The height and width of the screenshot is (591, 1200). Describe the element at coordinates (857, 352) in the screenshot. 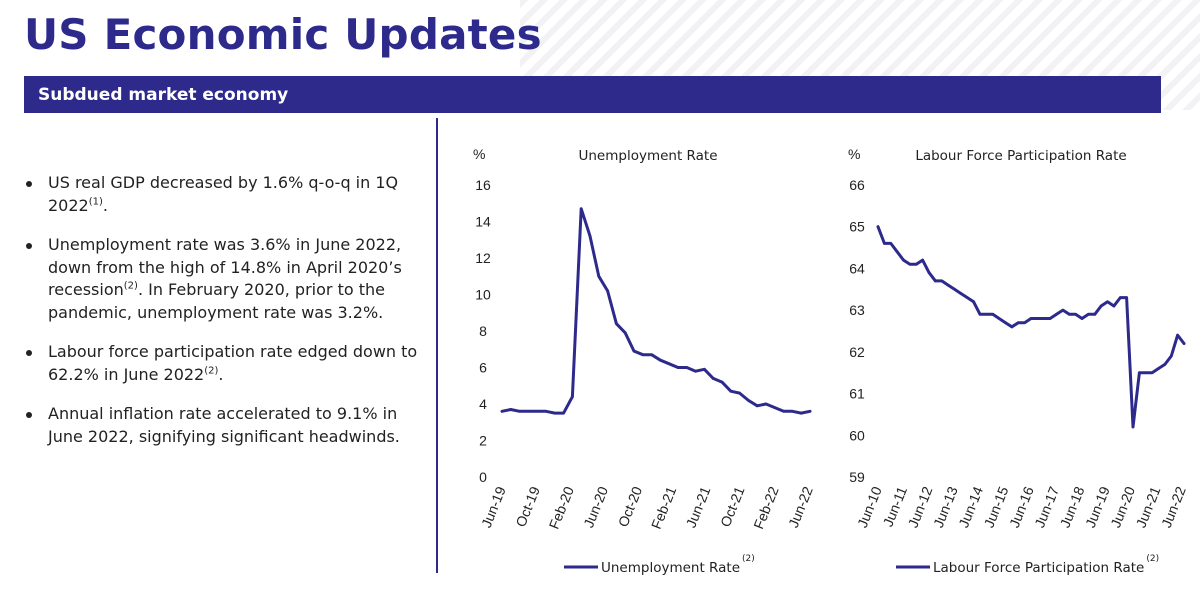

I see `y-tick-label: 62` at that location.